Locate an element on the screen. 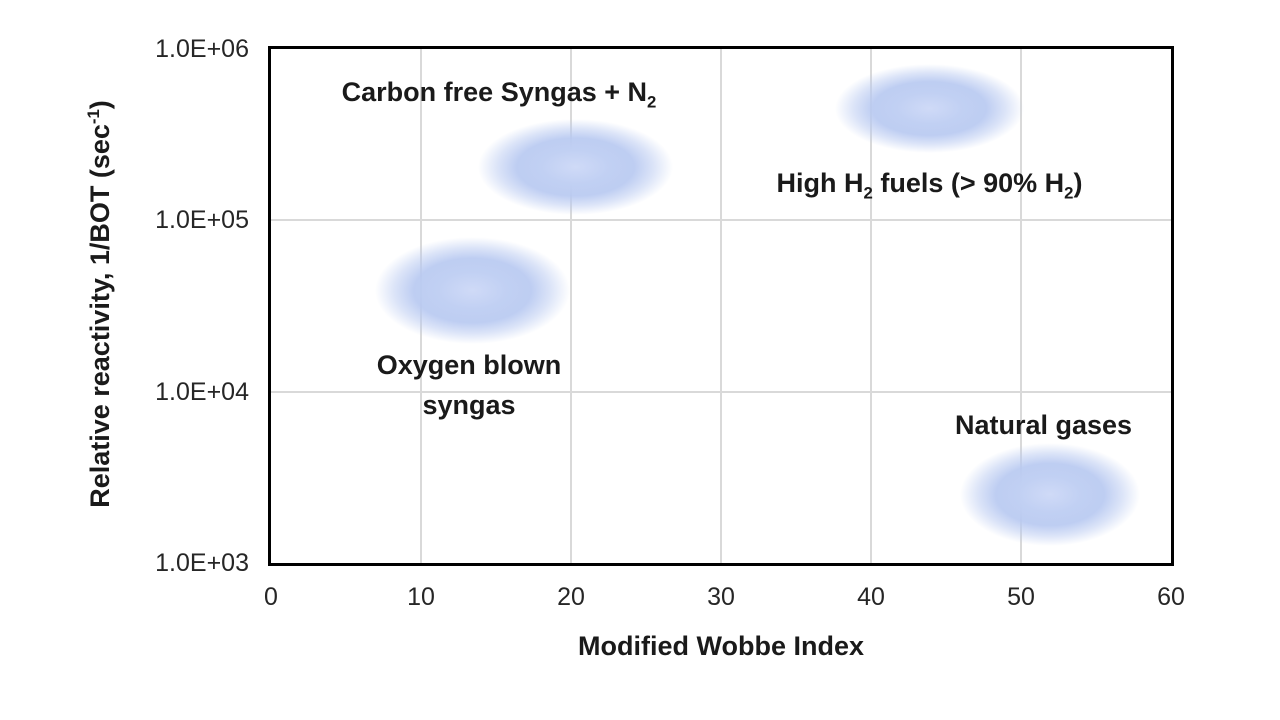 The image size is (1280, 720). x-tick-label-0: 0 is located at coordinates (271, 597).